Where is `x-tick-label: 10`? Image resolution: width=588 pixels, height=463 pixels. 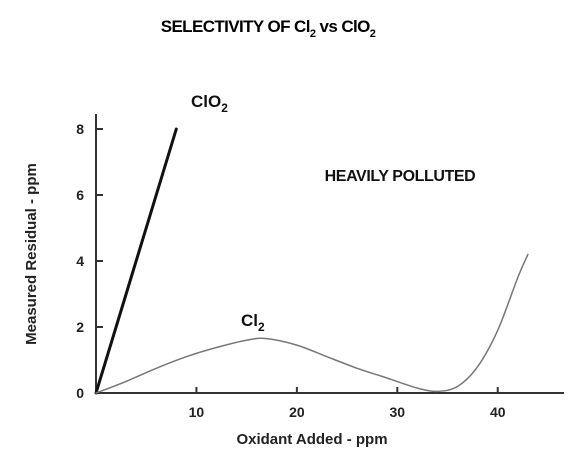 x-tick-label: 10 is located at coordinates (197, 412).